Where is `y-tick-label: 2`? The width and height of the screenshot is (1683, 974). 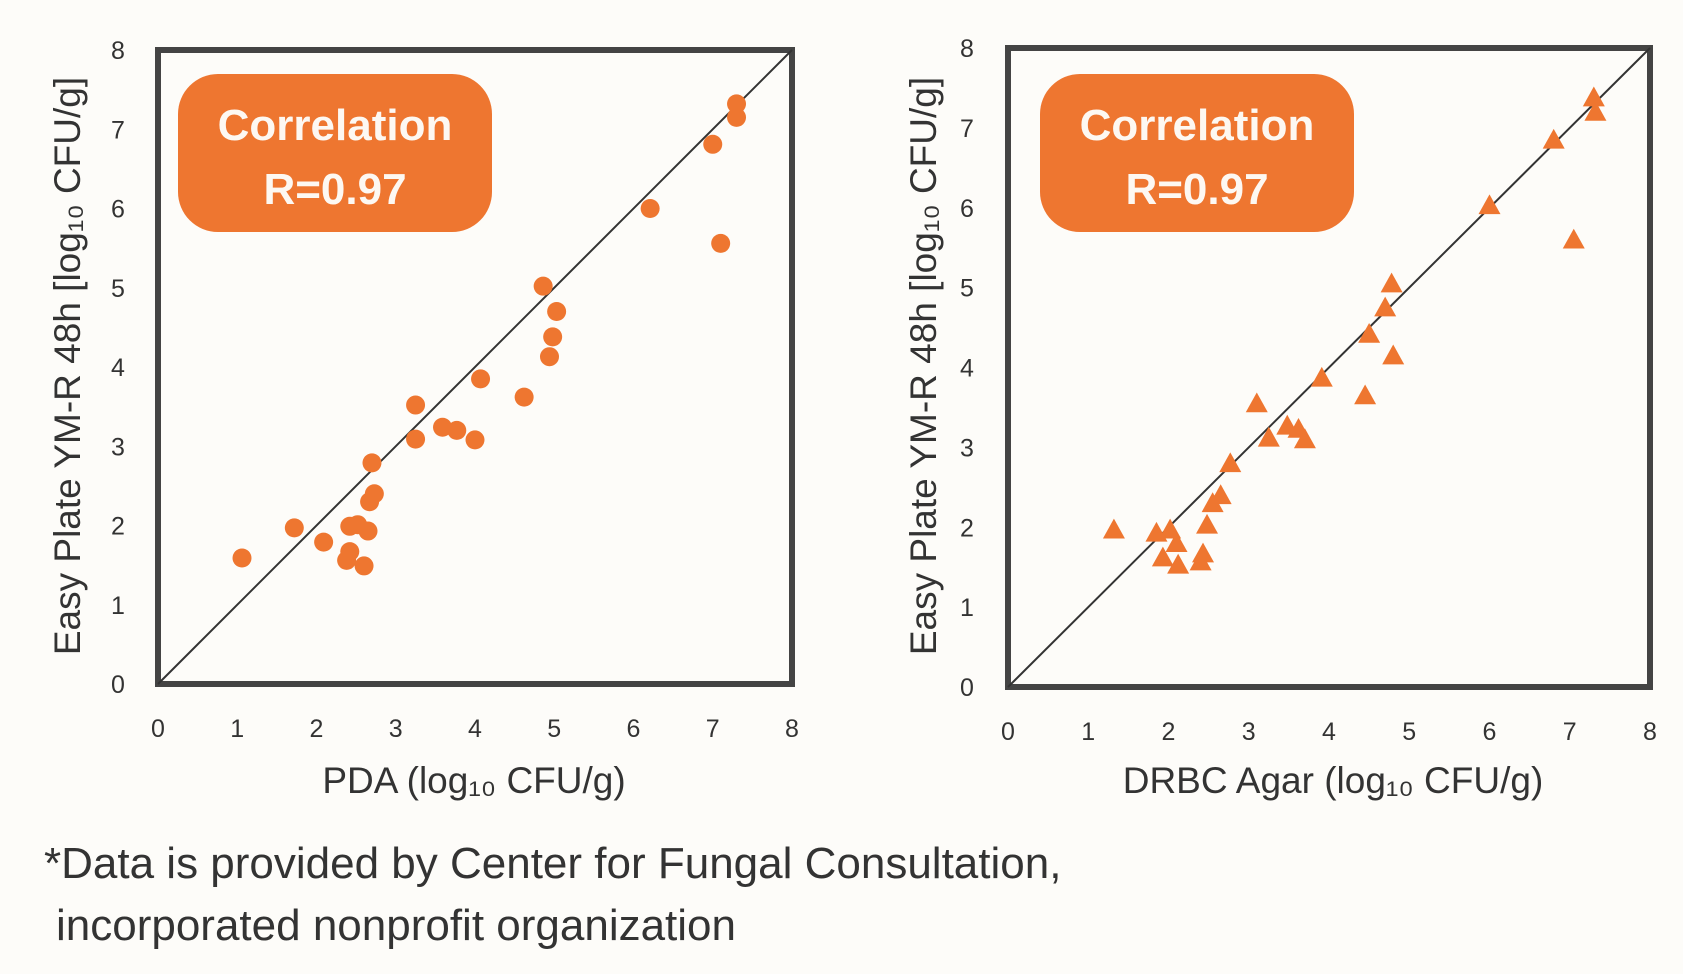 y-tick-label: 2 is located at coordinates (118, 527).